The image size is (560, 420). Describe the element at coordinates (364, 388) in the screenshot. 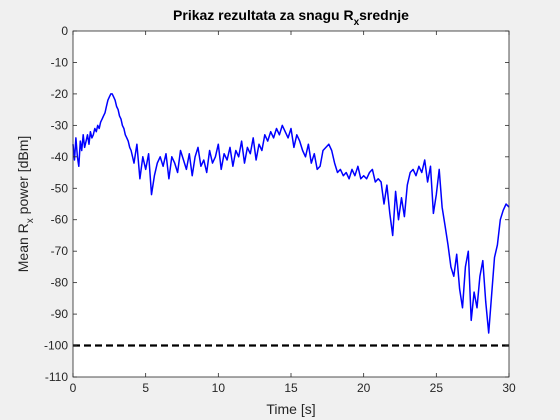

I see `x-tick-label: 20` at that location.